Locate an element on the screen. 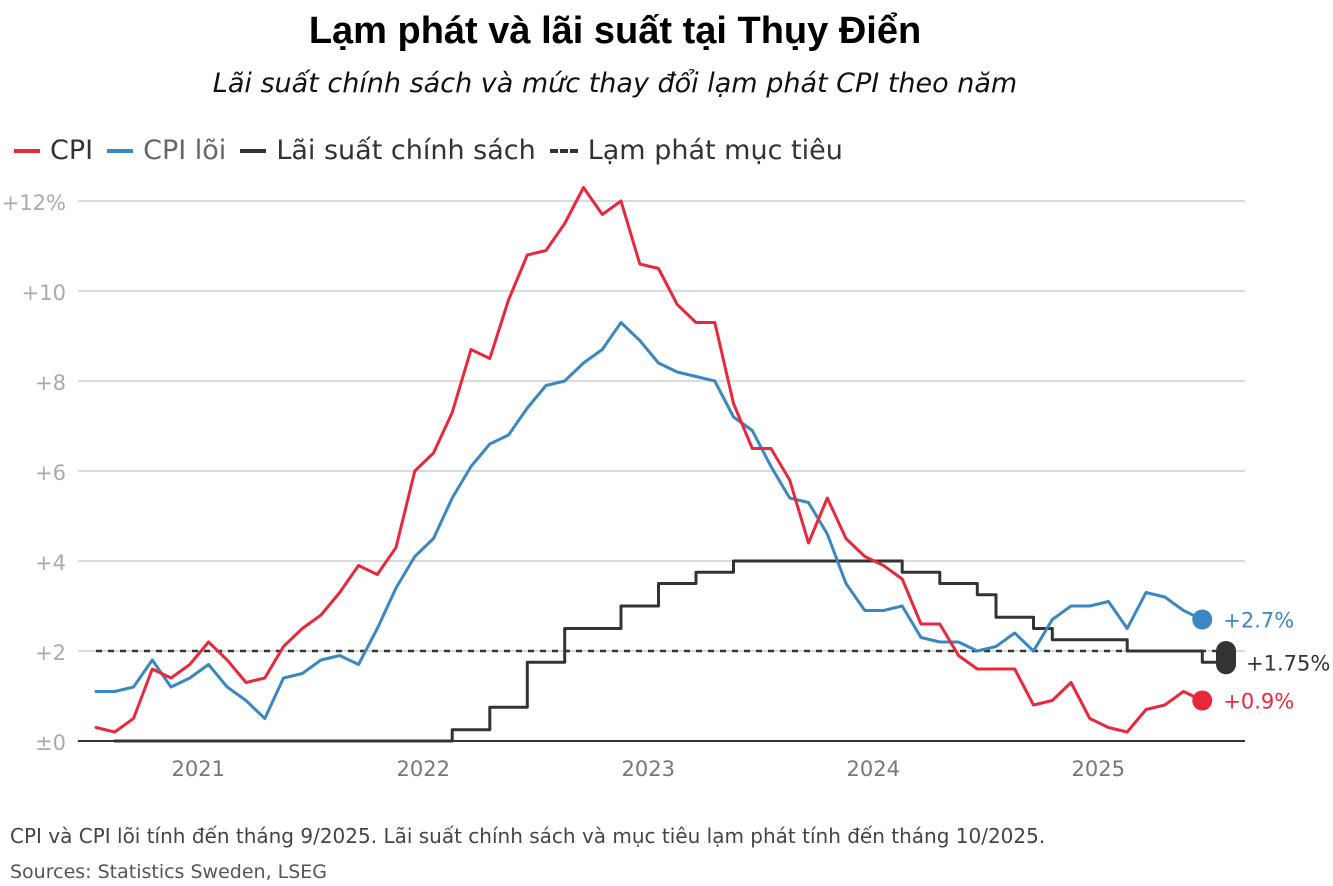 This screenshot has width=1333, height=886. end-markers: +2.7% +0.9% +1.75% is located at coordinates (1261, 661).